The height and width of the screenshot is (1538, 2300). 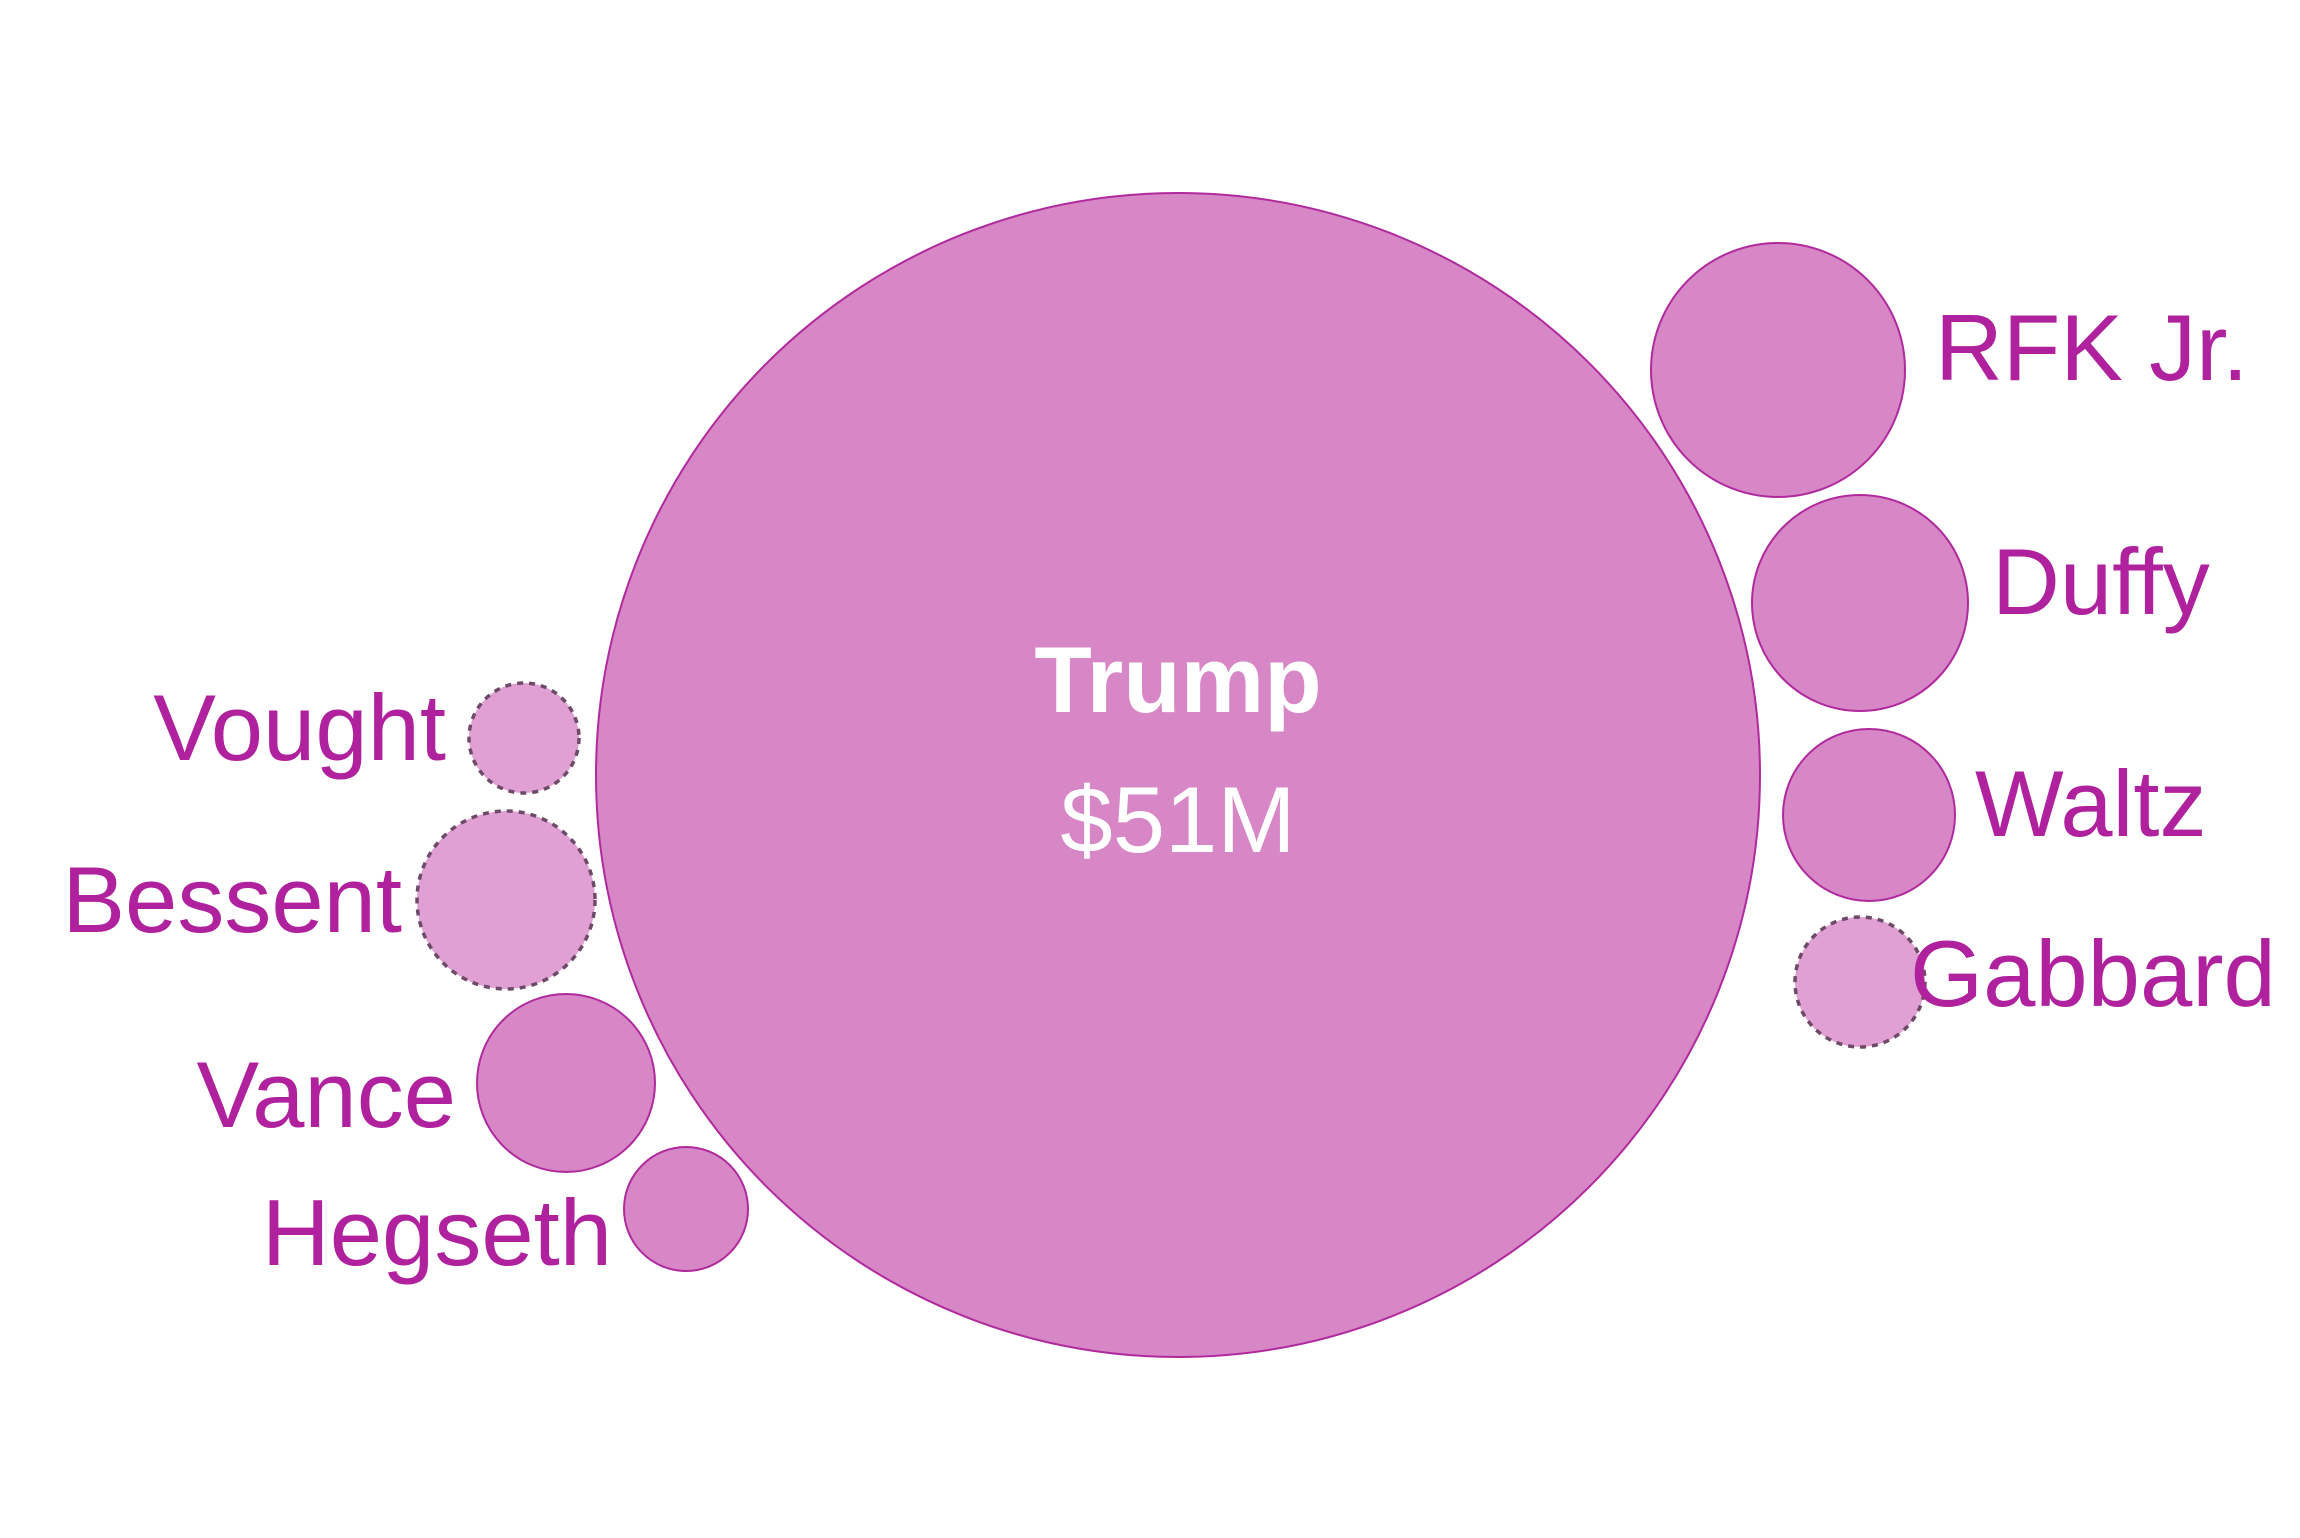 What do you see at coordinates (1177, 819) in the screenshot?
I see `main-bubble-value: $51M` at bounding box center [1177, 819].